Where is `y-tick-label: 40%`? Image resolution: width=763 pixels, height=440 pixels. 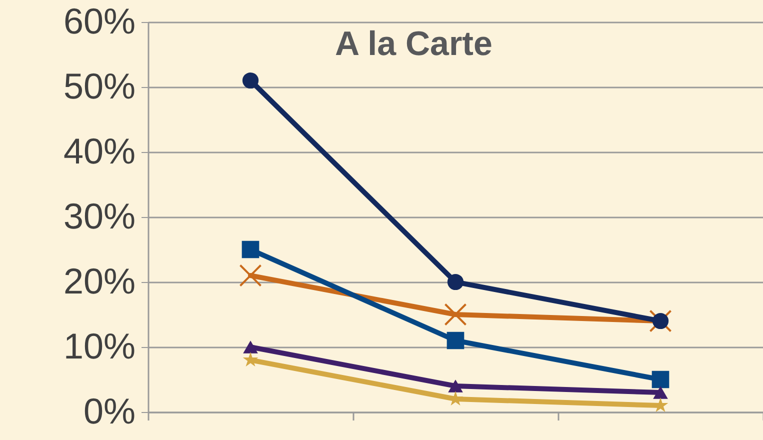 y-tick-label: 40% is located at coordinates (99, 151).